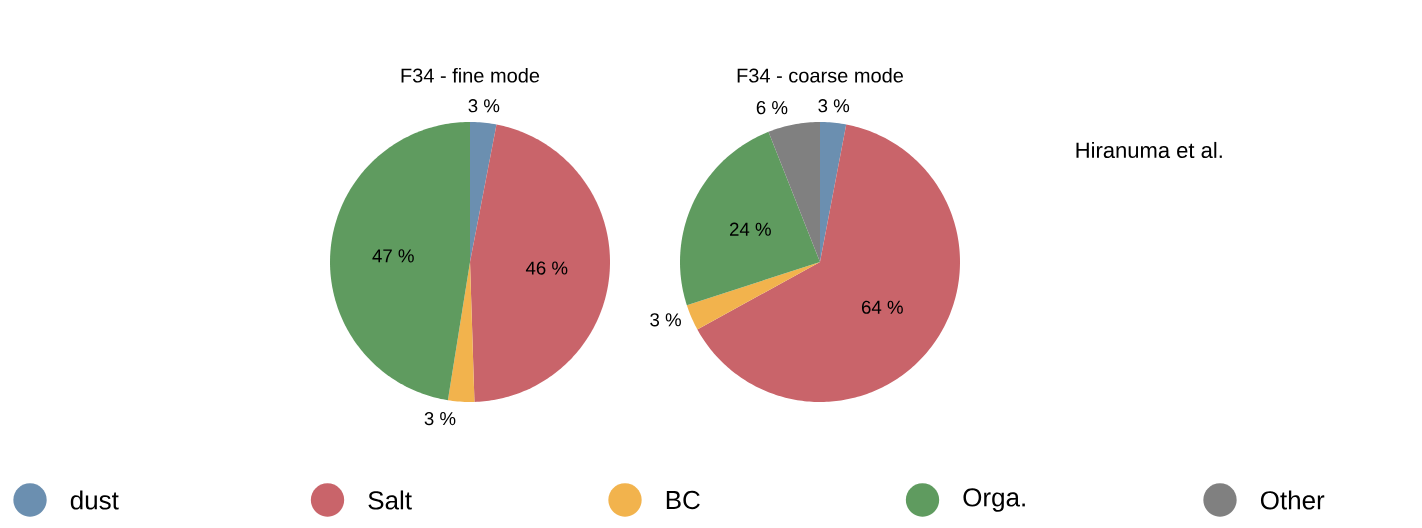  Describe the element at coordinates (683, 500) in the screenshot. I see `legend-label: BC` at that location.